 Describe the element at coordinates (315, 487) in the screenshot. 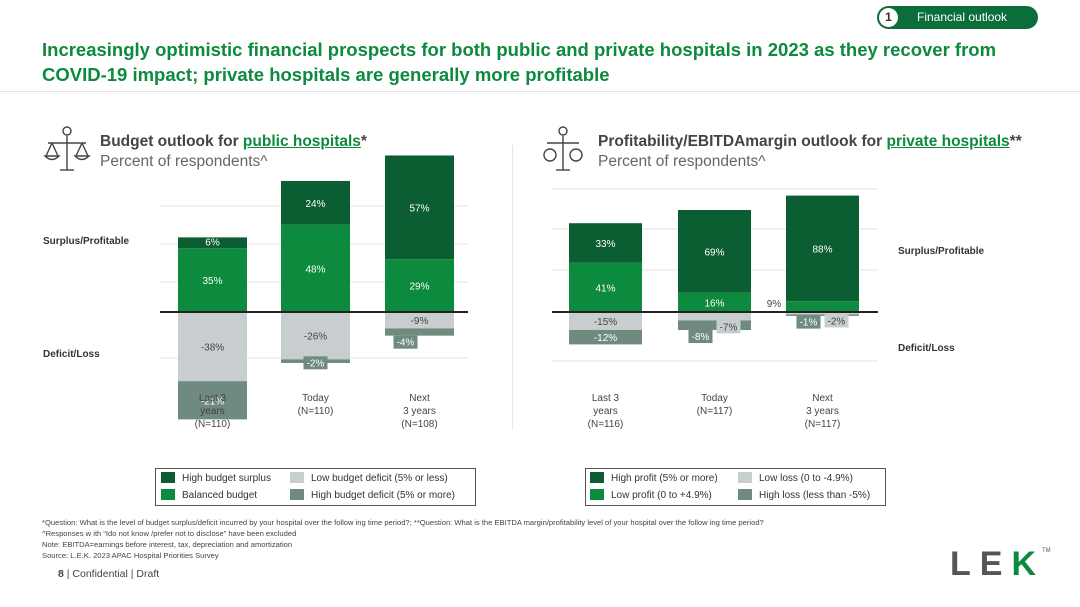

I see `left-legend` at that location.